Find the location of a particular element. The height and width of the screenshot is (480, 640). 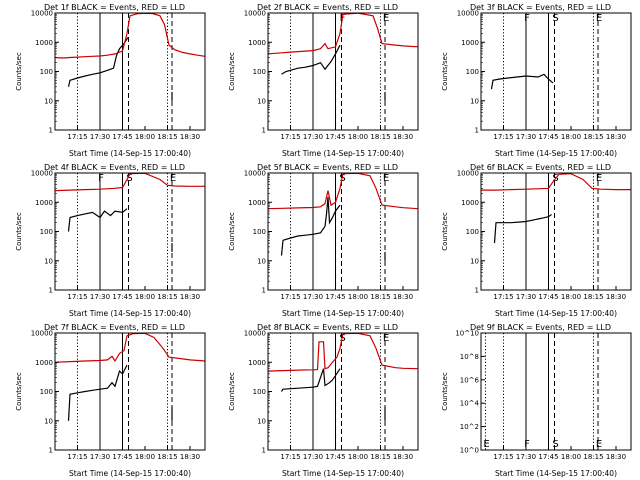

chart-title: Det 8f BLACK = Events, RED = LLD is located at coordinates (327, 327).